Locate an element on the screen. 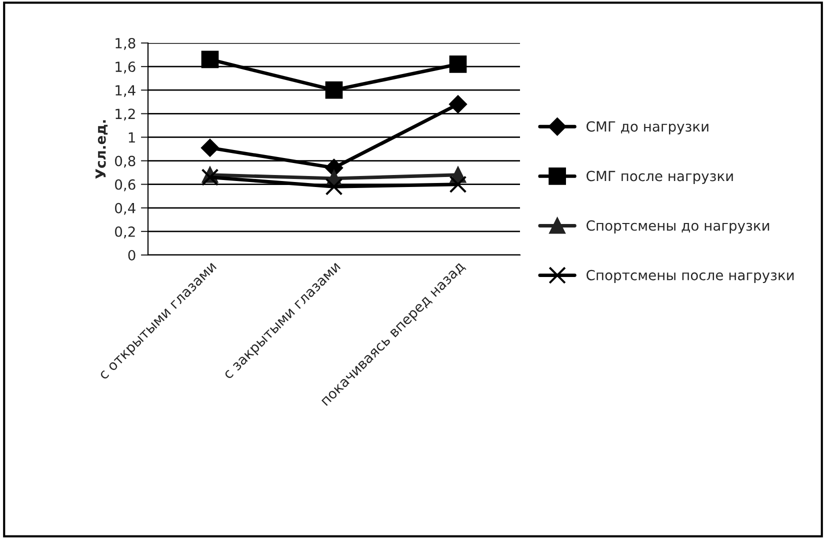 Image resolution: width=826 pixels, height=539 pixels. y-tick-label: 1,8 is located at coordinates (126, 44).